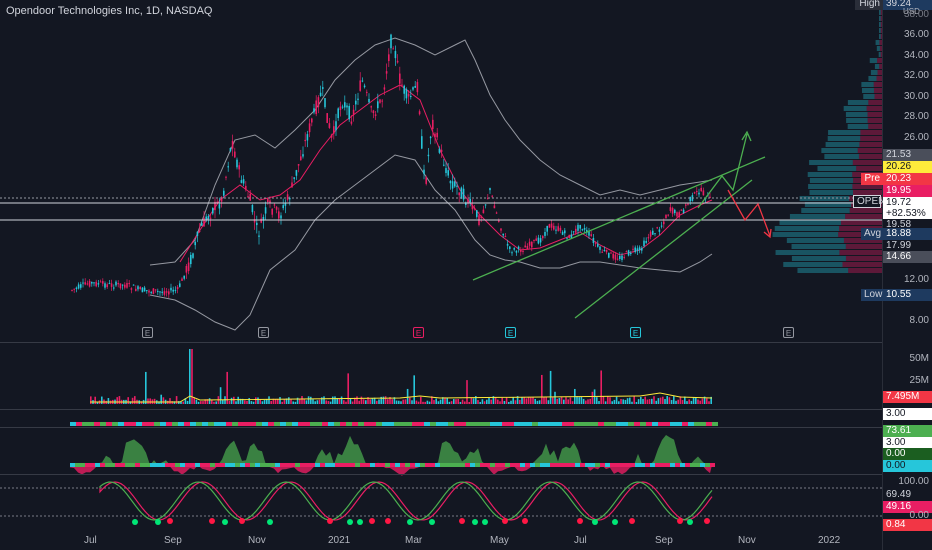  What do you see at coordinates (505, 521) in the screenshot?
I see `sell-signal-dot` at bounding box center [505, 521].